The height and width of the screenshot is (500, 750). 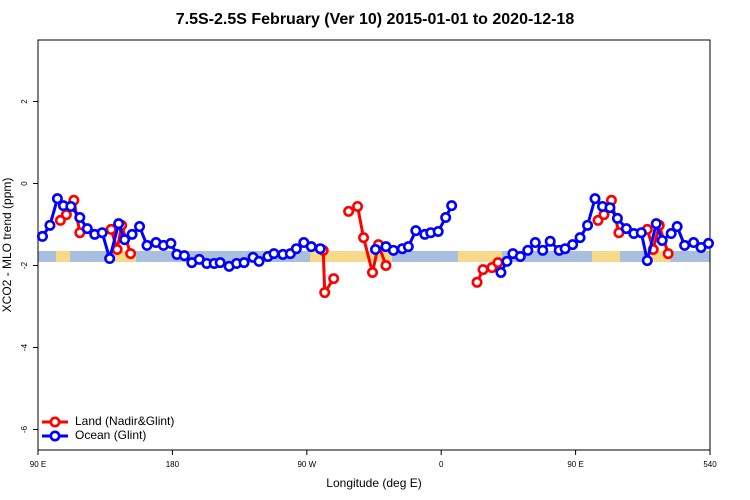 I want to click on y-tick-label: 0, so click(x=24, y=183).